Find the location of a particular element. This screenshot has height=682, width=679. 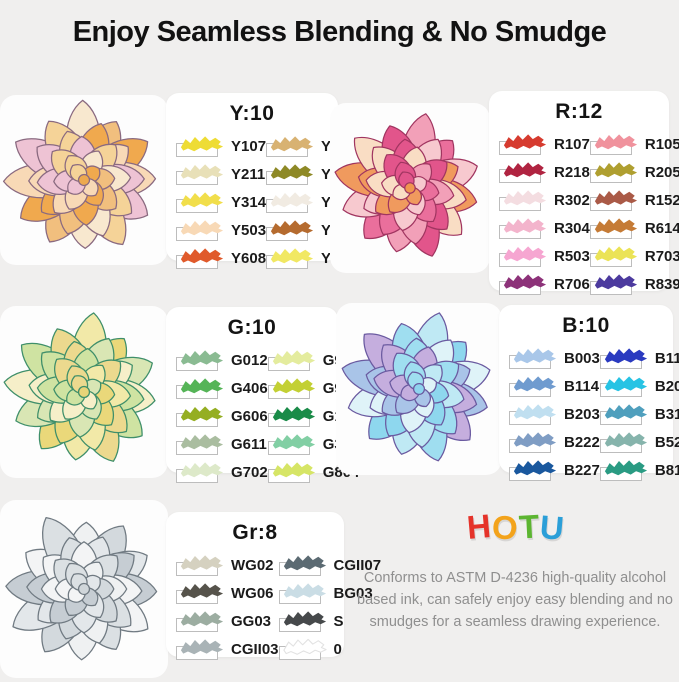

swatch-item: BG03 is located at coordinates (330, 592).